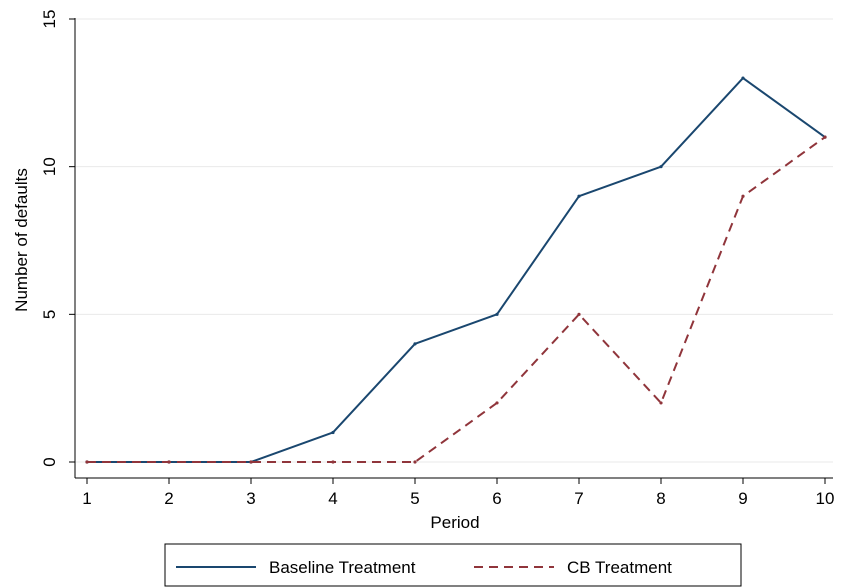 The height and width of the screenshot is (588, 841). What do you see at coordinates (496, 498) in the screenshot?
I see `x-tick-label: 6` at bounding box center [496, 498].